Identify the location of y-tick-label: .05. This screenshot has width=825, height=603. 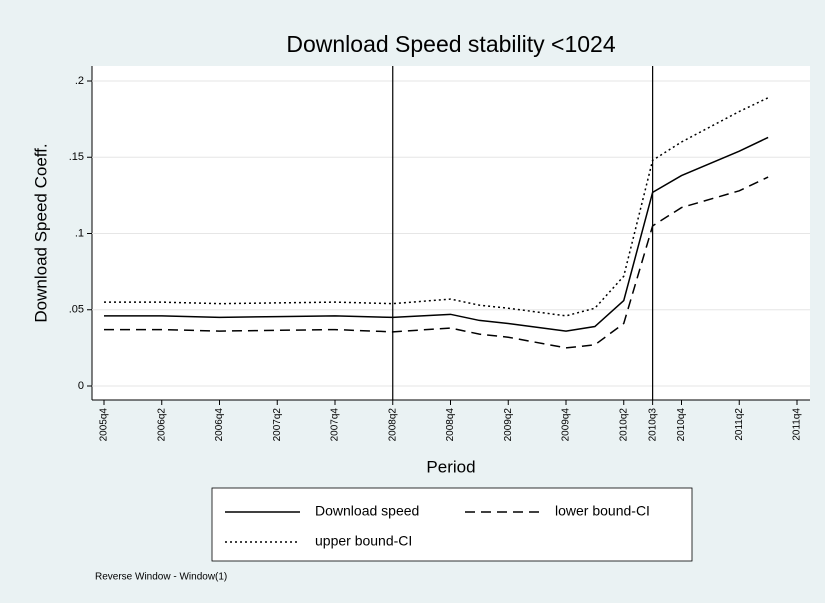
(76, 310).